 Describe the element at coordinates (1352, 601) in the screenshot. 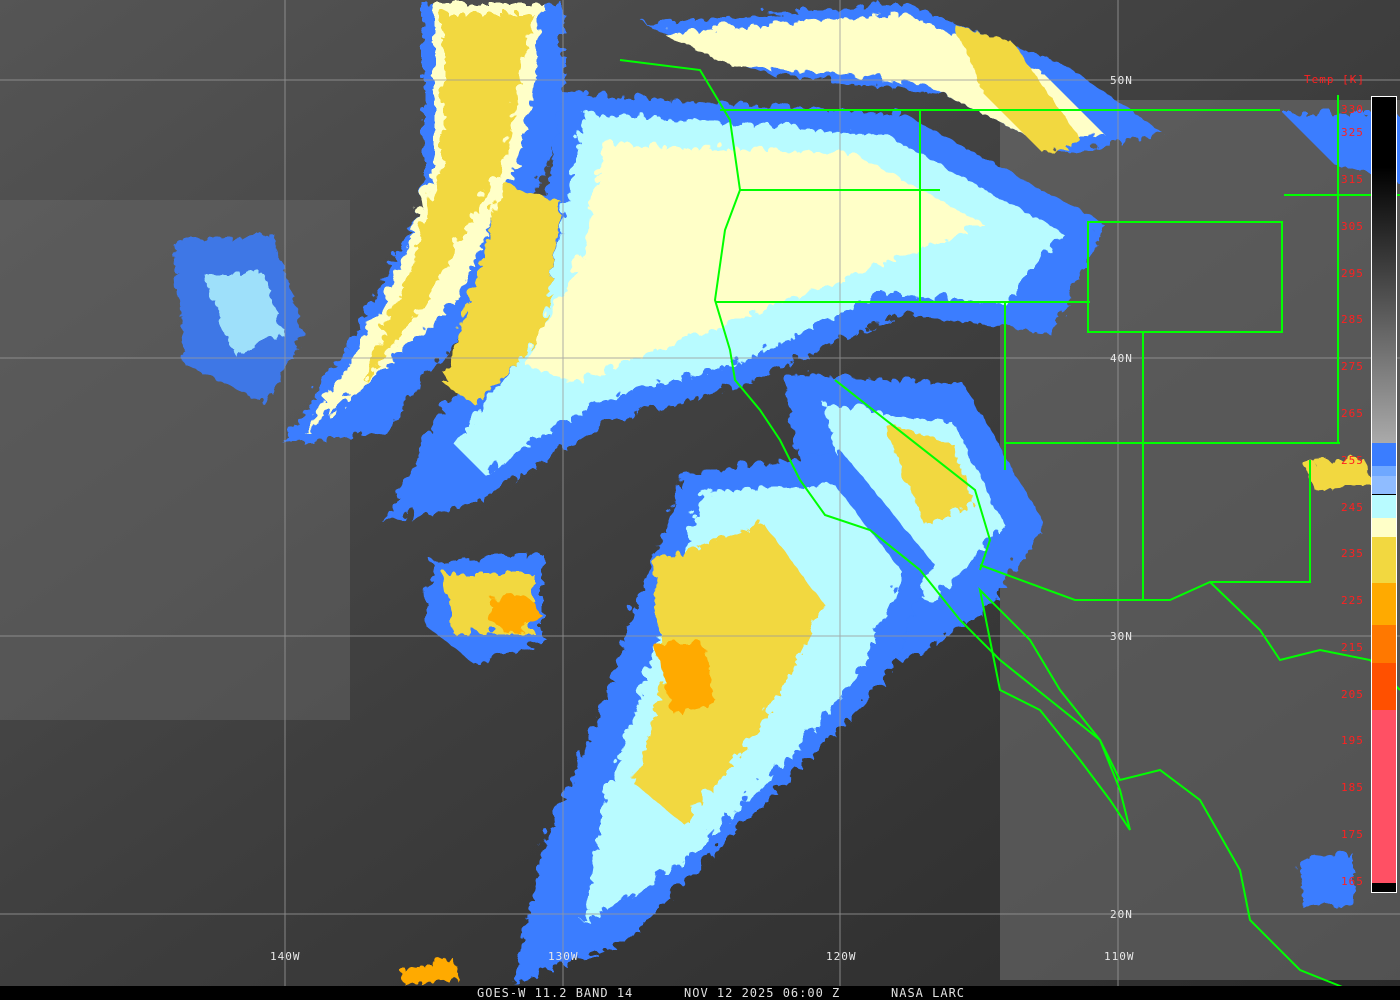

I see `colorbar-tick-label: 225` at that location.